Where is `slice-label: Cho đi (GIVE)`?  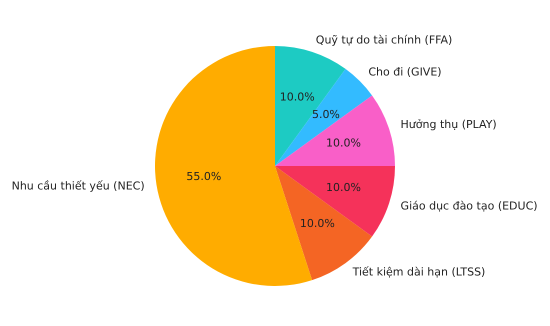
slice-label: Cho đi (GIVE) is located at coordinates (405, 72).